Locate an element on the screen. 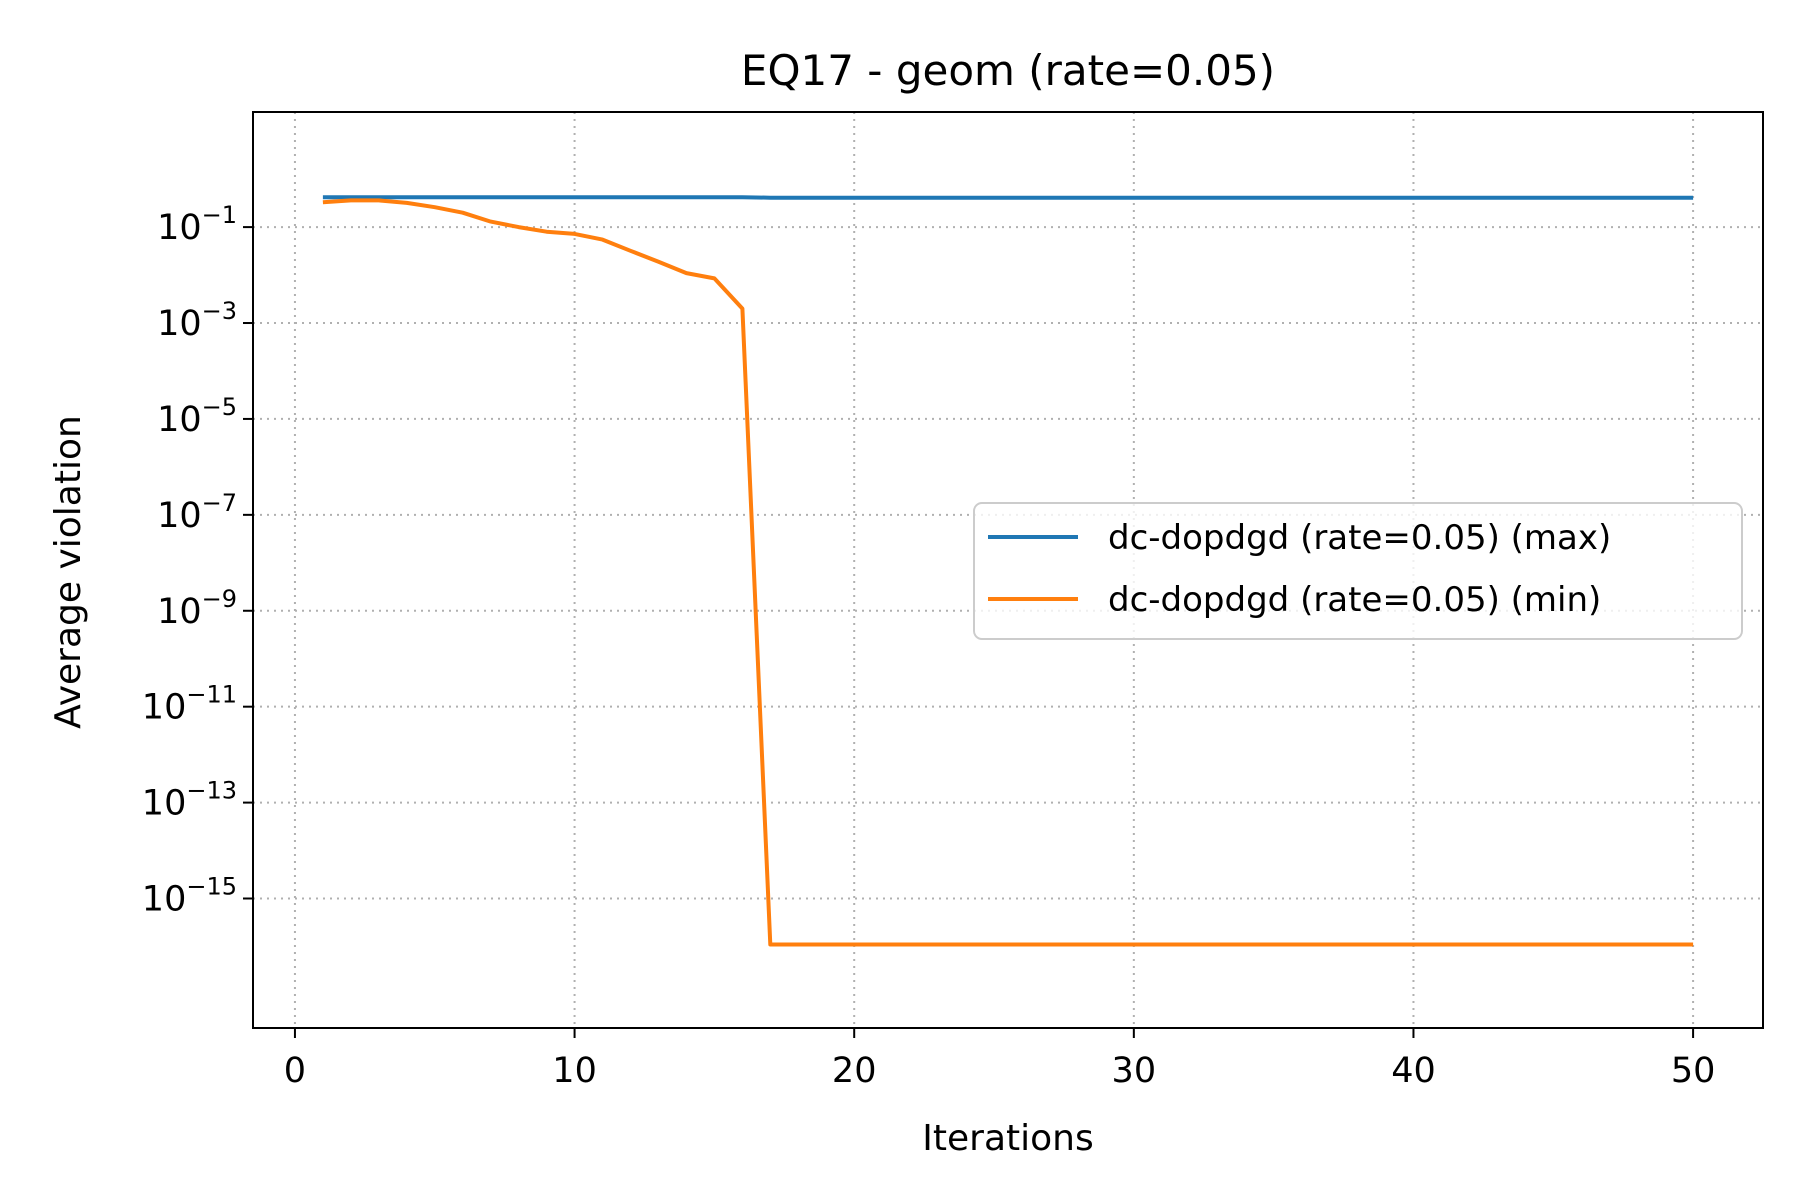 The height and width of the screenshot is (1200, 1800). legend-label-min: dc-dopdgd (rate=0.05) (min) is located at coordinates (1354, 600).